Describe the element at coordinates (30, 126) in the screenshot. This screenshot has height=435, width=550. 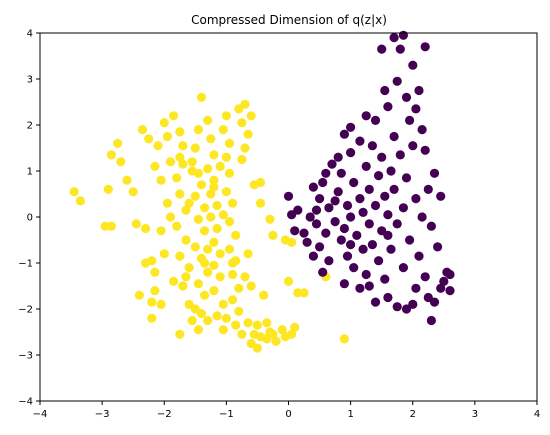
I see `y-tick-label: 2` at that location.